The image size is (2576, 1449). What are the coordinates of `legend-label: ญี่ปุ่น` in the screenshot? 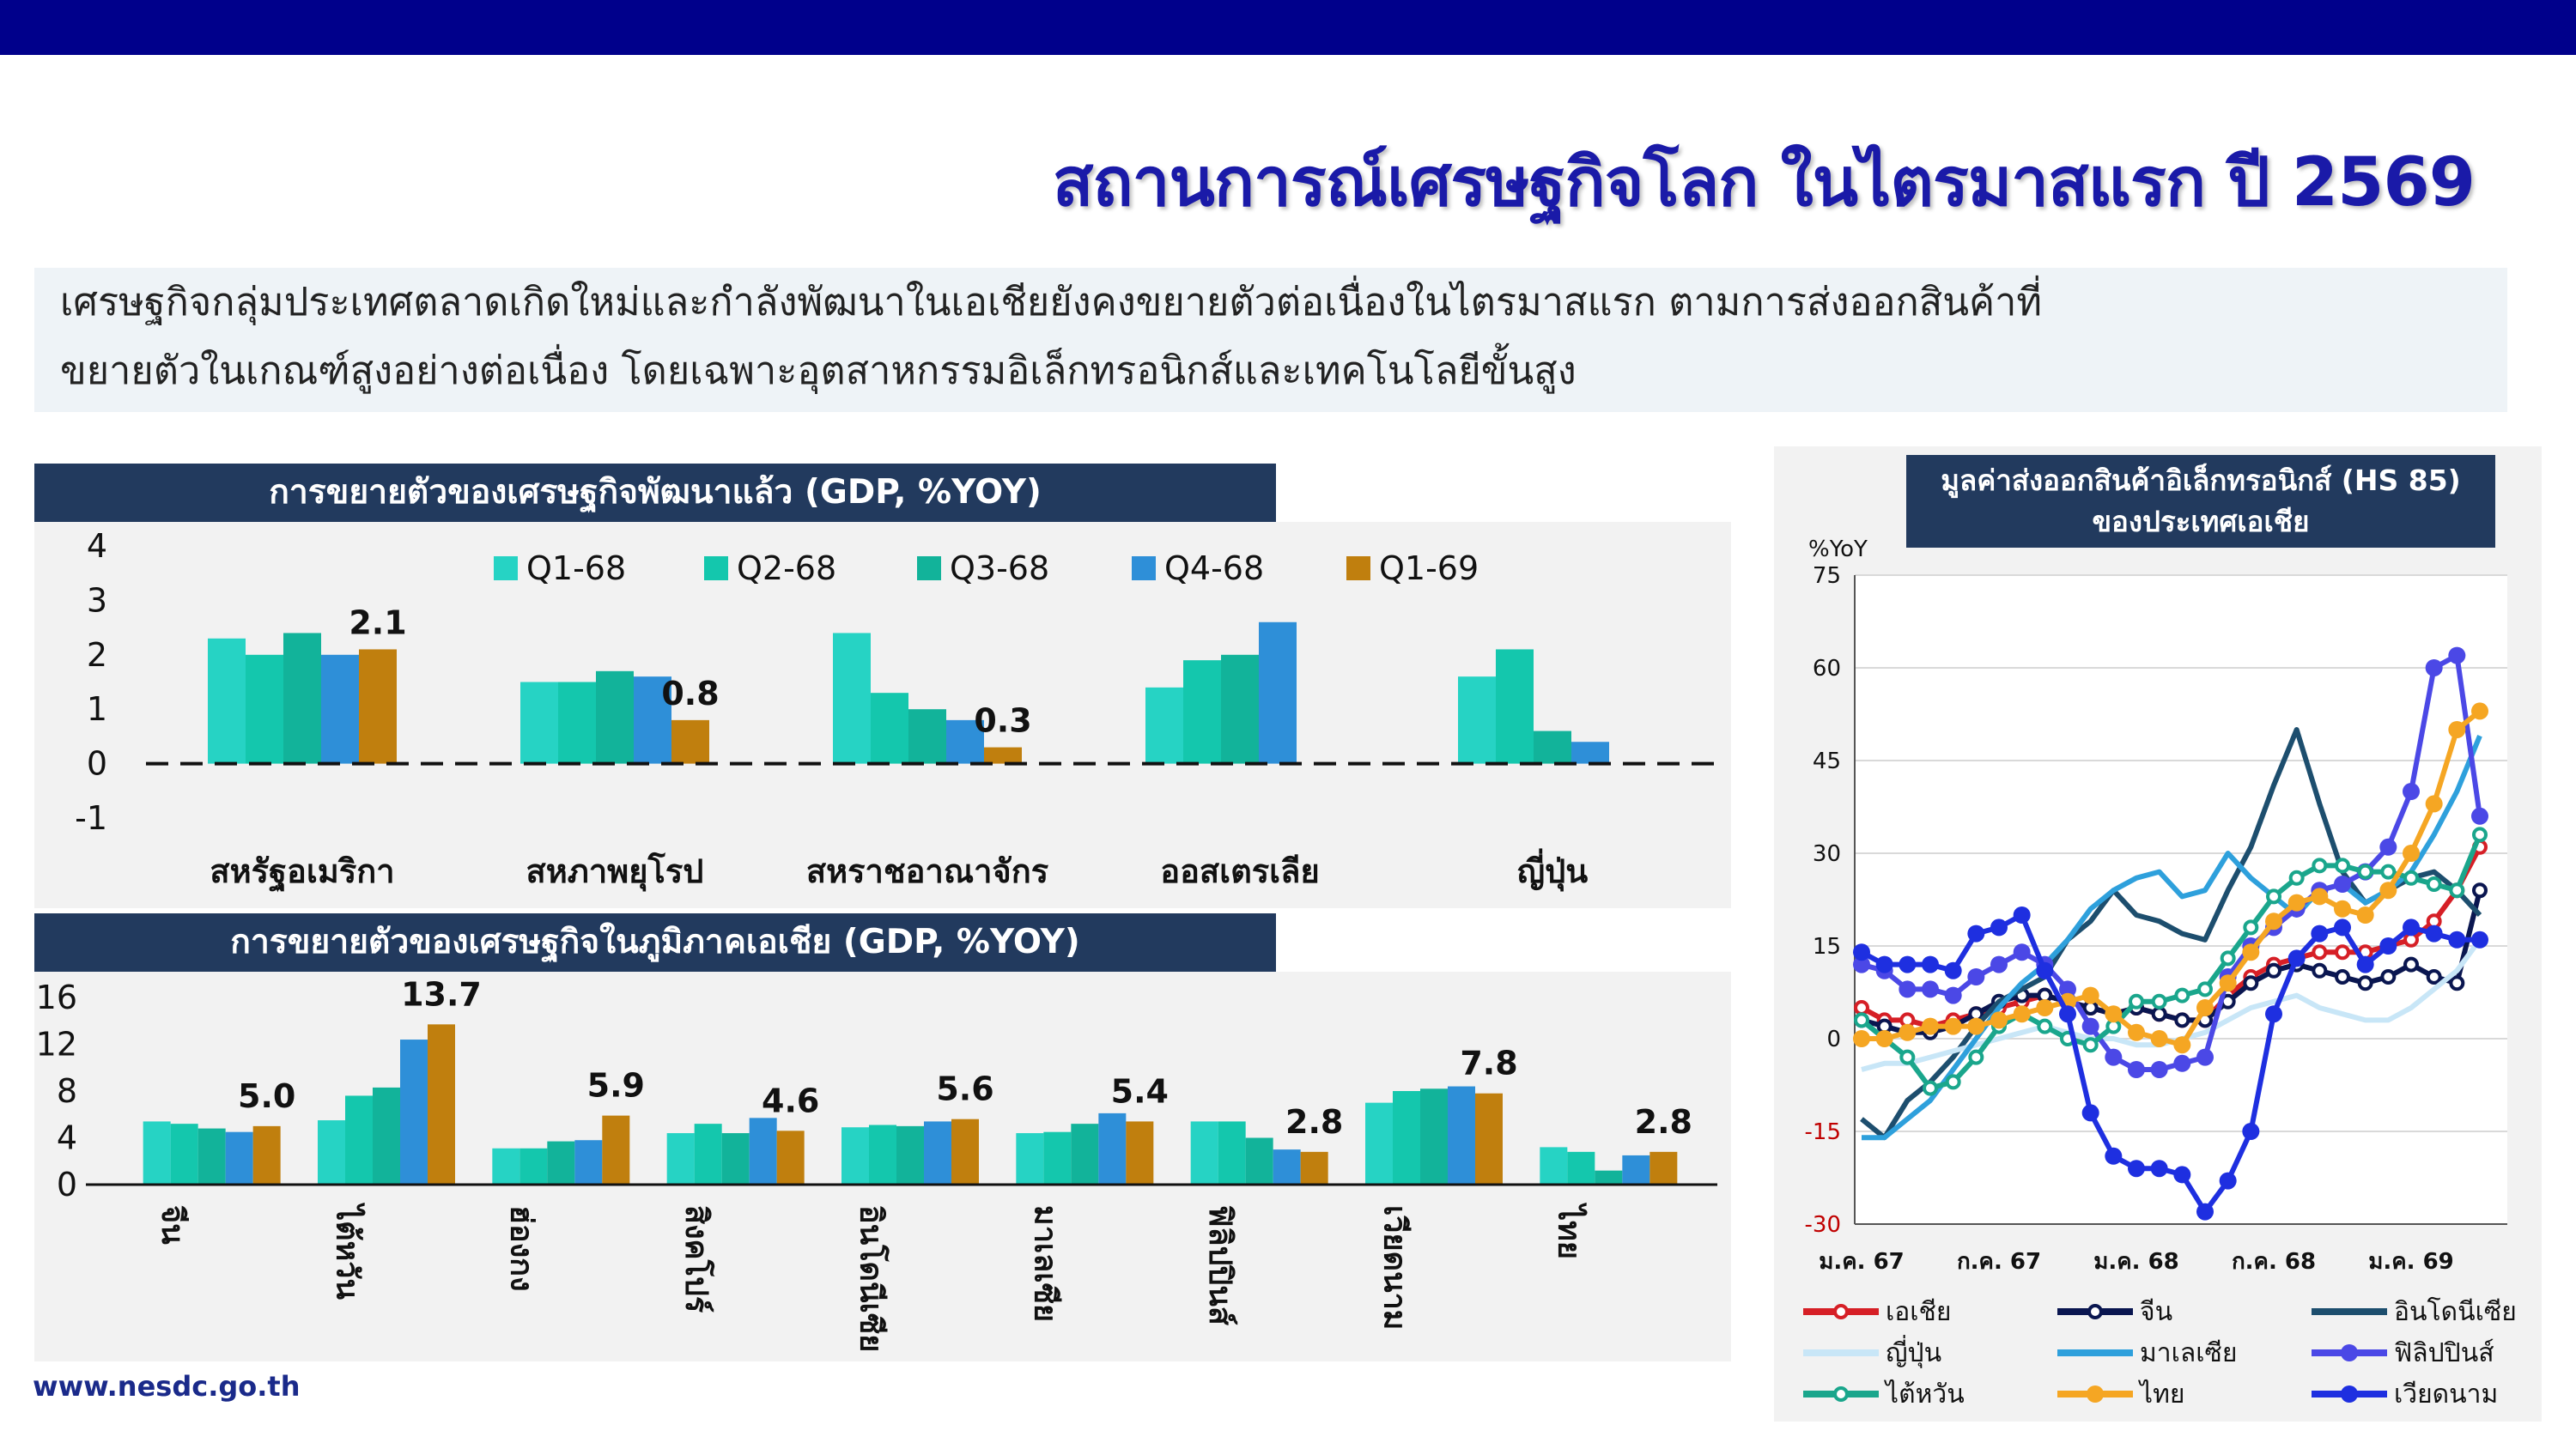 It's located at (1914, 1352).